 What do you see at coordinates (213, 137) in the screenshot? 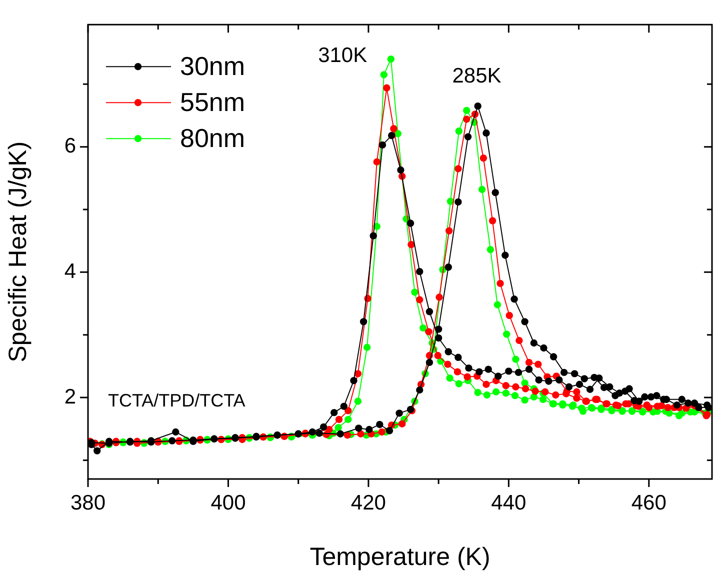
I see `legend-label: 80nm` at bounding box center [213, 137].